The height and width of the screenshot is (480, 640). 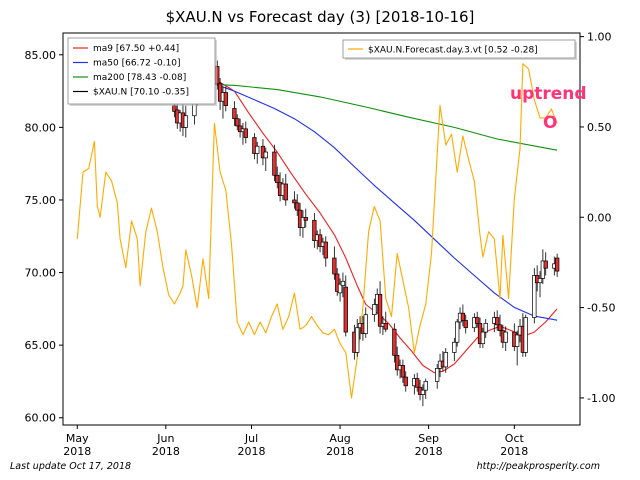 What do you see at coordinates (41, 418) in the screenshot?
I see `y-left-tick-label: 60.00` at bounding box center [41, 418].